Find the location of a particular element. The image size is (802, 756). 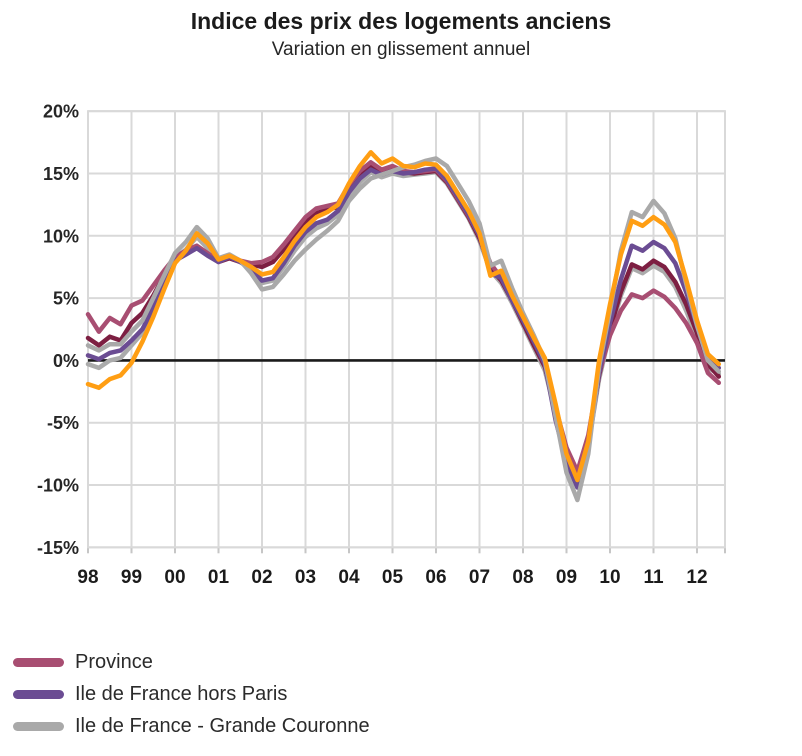

y-tick-label: 5% is located at coordinates (66, 299).